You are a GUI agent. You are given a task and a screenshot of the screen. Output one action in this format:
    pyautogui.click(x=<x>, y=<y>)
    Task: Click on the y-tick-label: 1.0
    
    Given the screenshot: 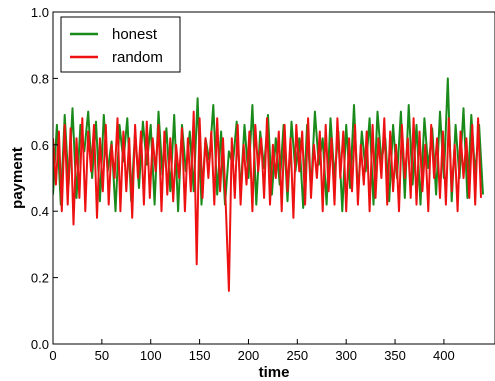 What is the action you would take?
    pyautogui.click(x=40, y=12)
    